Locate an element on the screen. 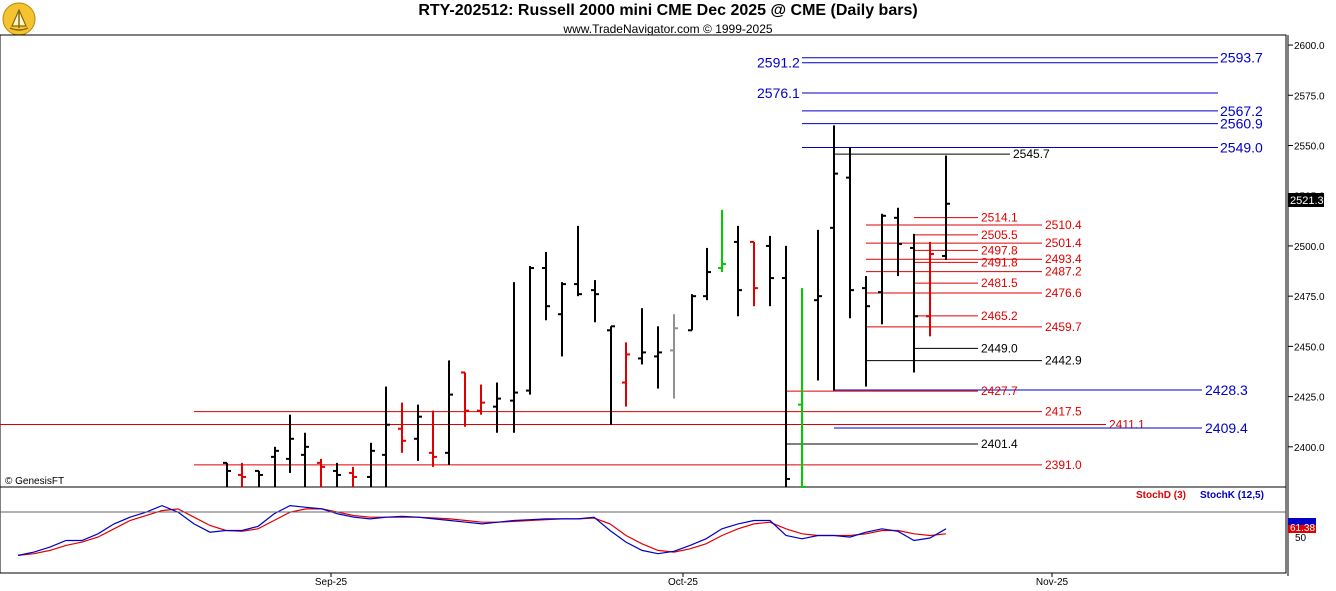 The width and height of the screenshot is (1336, 591). y-tick-label: 2400.0 is located at coordinates (1309, 448).